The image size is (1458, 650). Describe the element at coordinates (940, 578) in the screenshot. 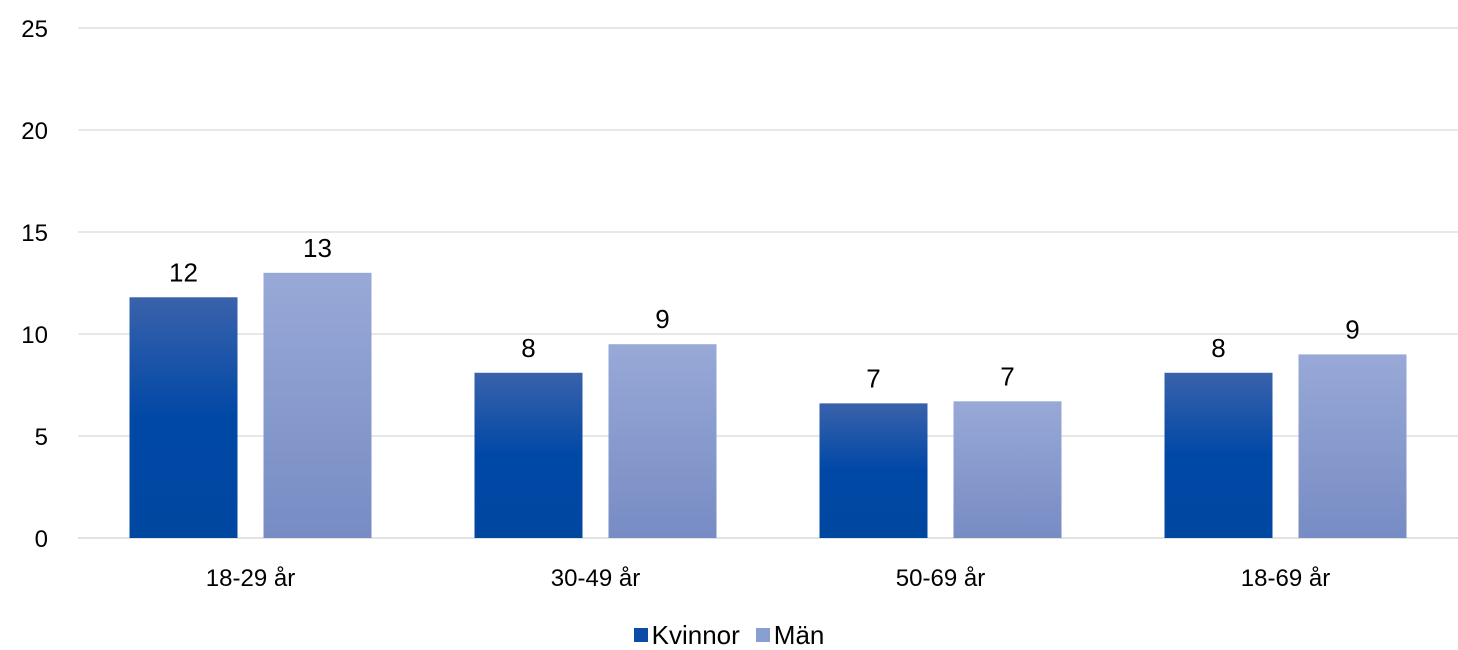

I see `x-tick-label: 50-69 år` at that location.